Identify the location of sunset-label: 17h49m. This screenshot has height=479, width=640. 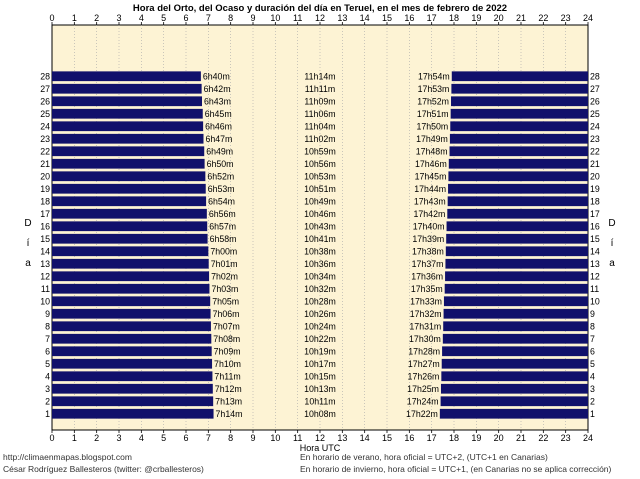
(432, 139).